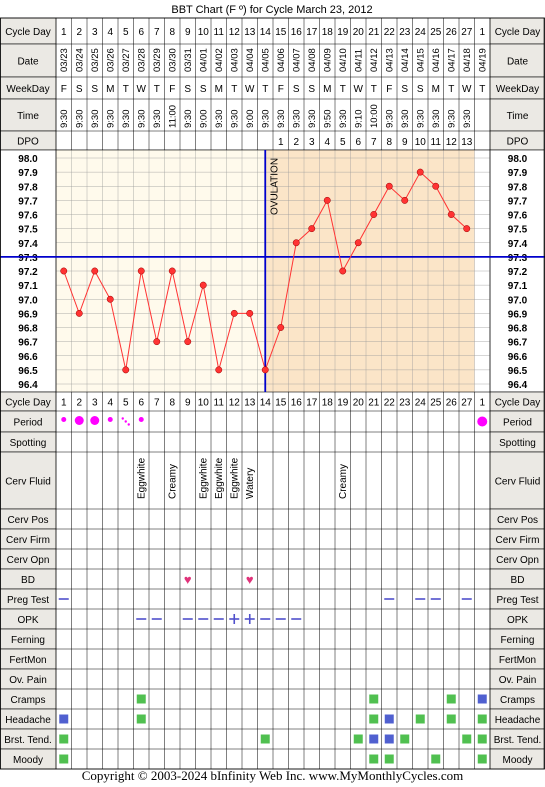  Describe the element at coordinates (312, 60) in the screenshot. I see `date-label: 04/08` at that location.